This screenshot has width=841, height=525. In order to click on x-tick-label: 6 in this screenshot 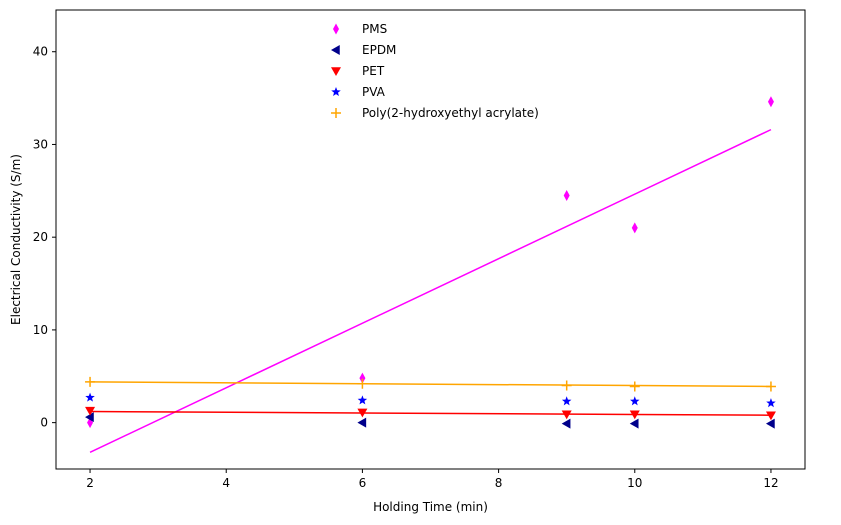, I will do `click(363, 483)`.